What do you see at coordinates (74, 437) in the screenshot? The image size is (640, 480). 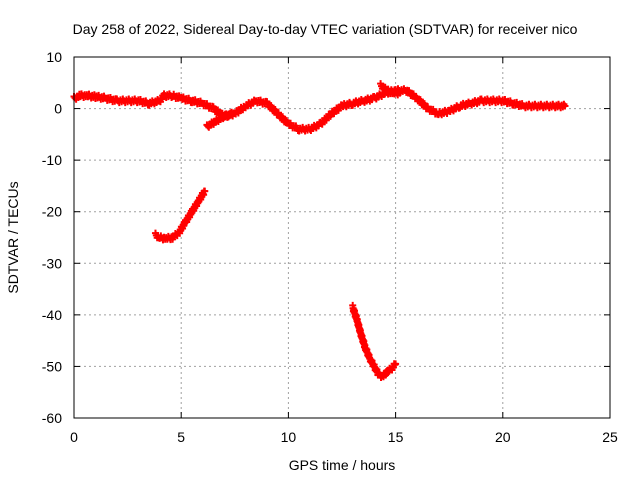 I see `x-tick-label: 0` at bounding box center [74, 437].